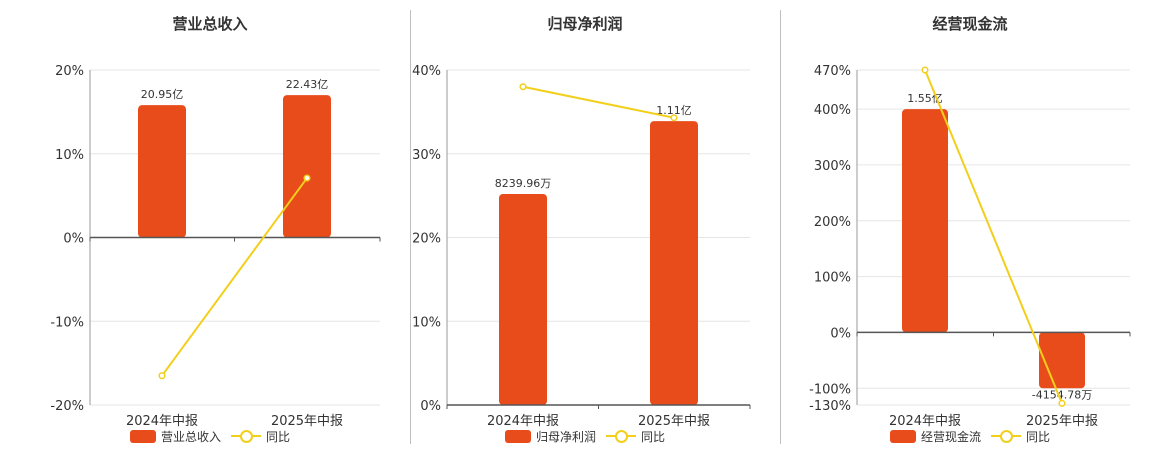  I want to click on chart-title: 经营现金流, so click(970, 24).